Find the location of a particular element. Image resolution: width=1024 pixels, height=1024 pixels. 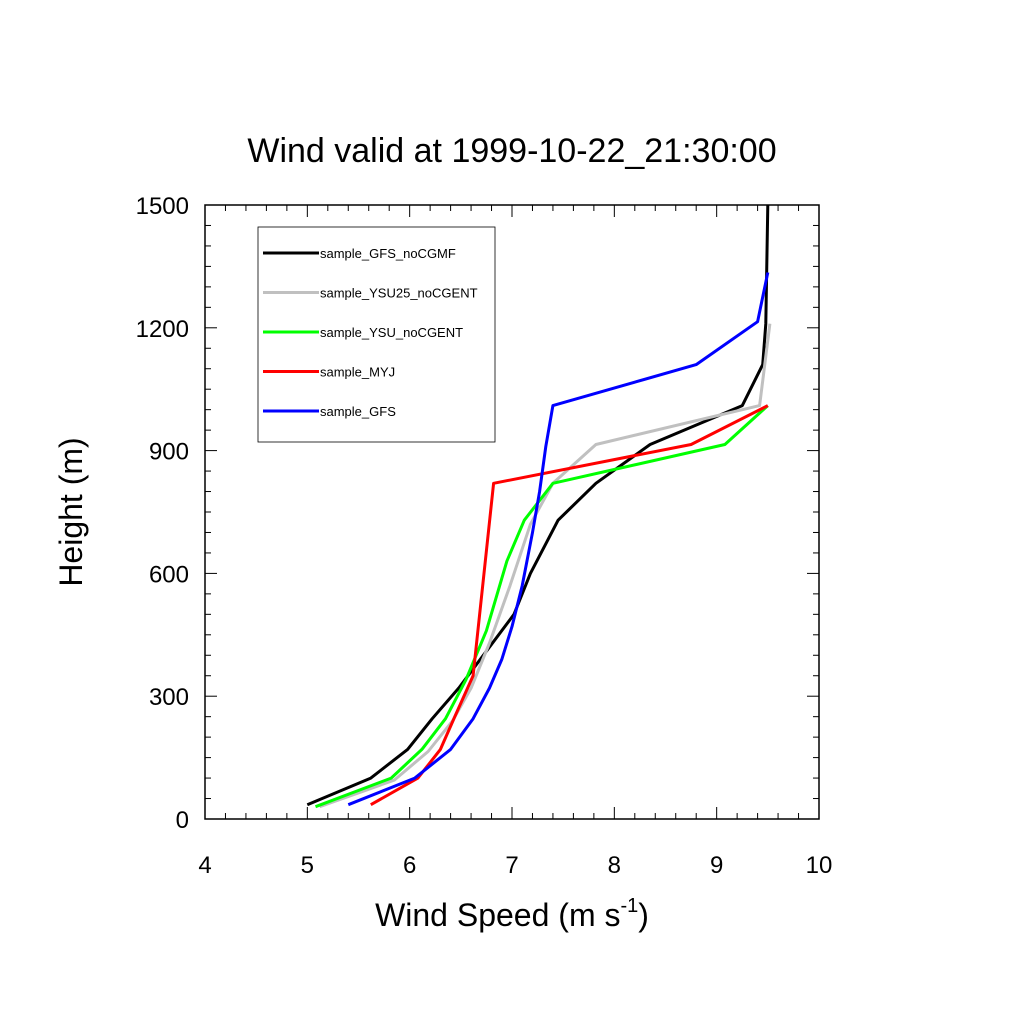

chart-title: Wind valid at 1999-10-22_21:30:00 is located at coordinates (511, 151).